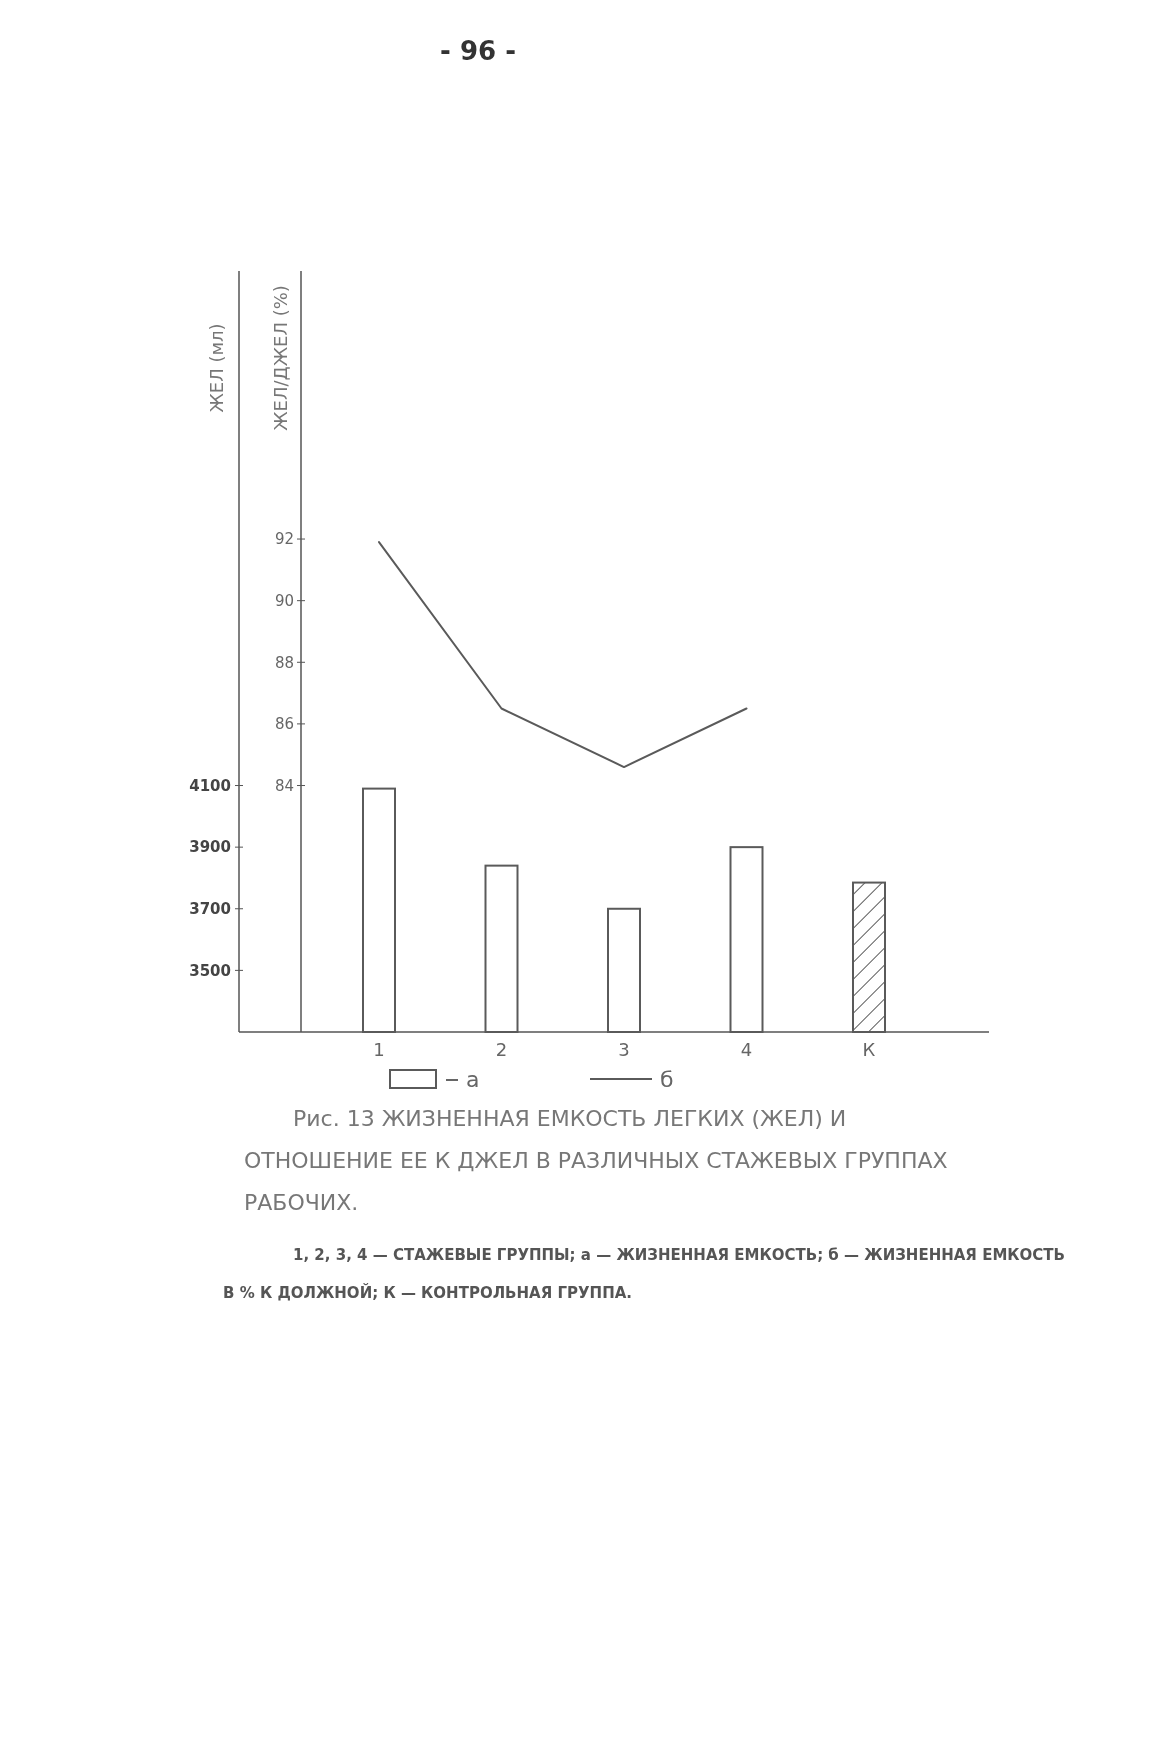 Image resolution: width=1171 pixels, height=1747 pixels. Describe the element at coordinates (869, 1049) in the screenshot. I see `x-tick-label: К` at that location.